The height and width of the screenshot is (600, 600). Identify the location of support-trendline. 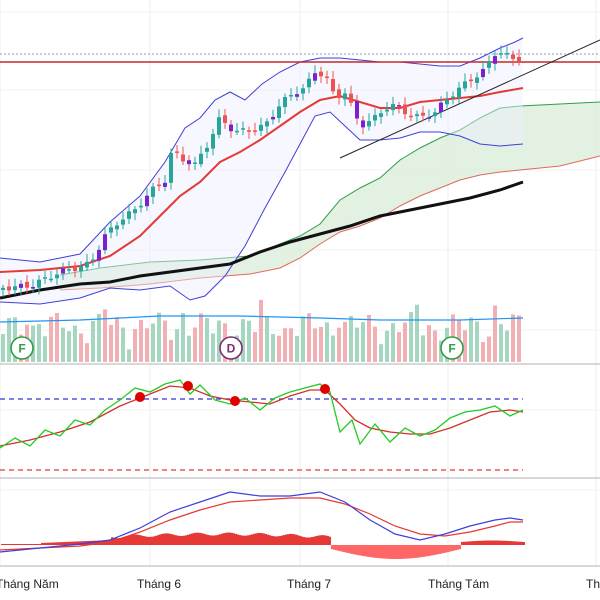
(469, 99).